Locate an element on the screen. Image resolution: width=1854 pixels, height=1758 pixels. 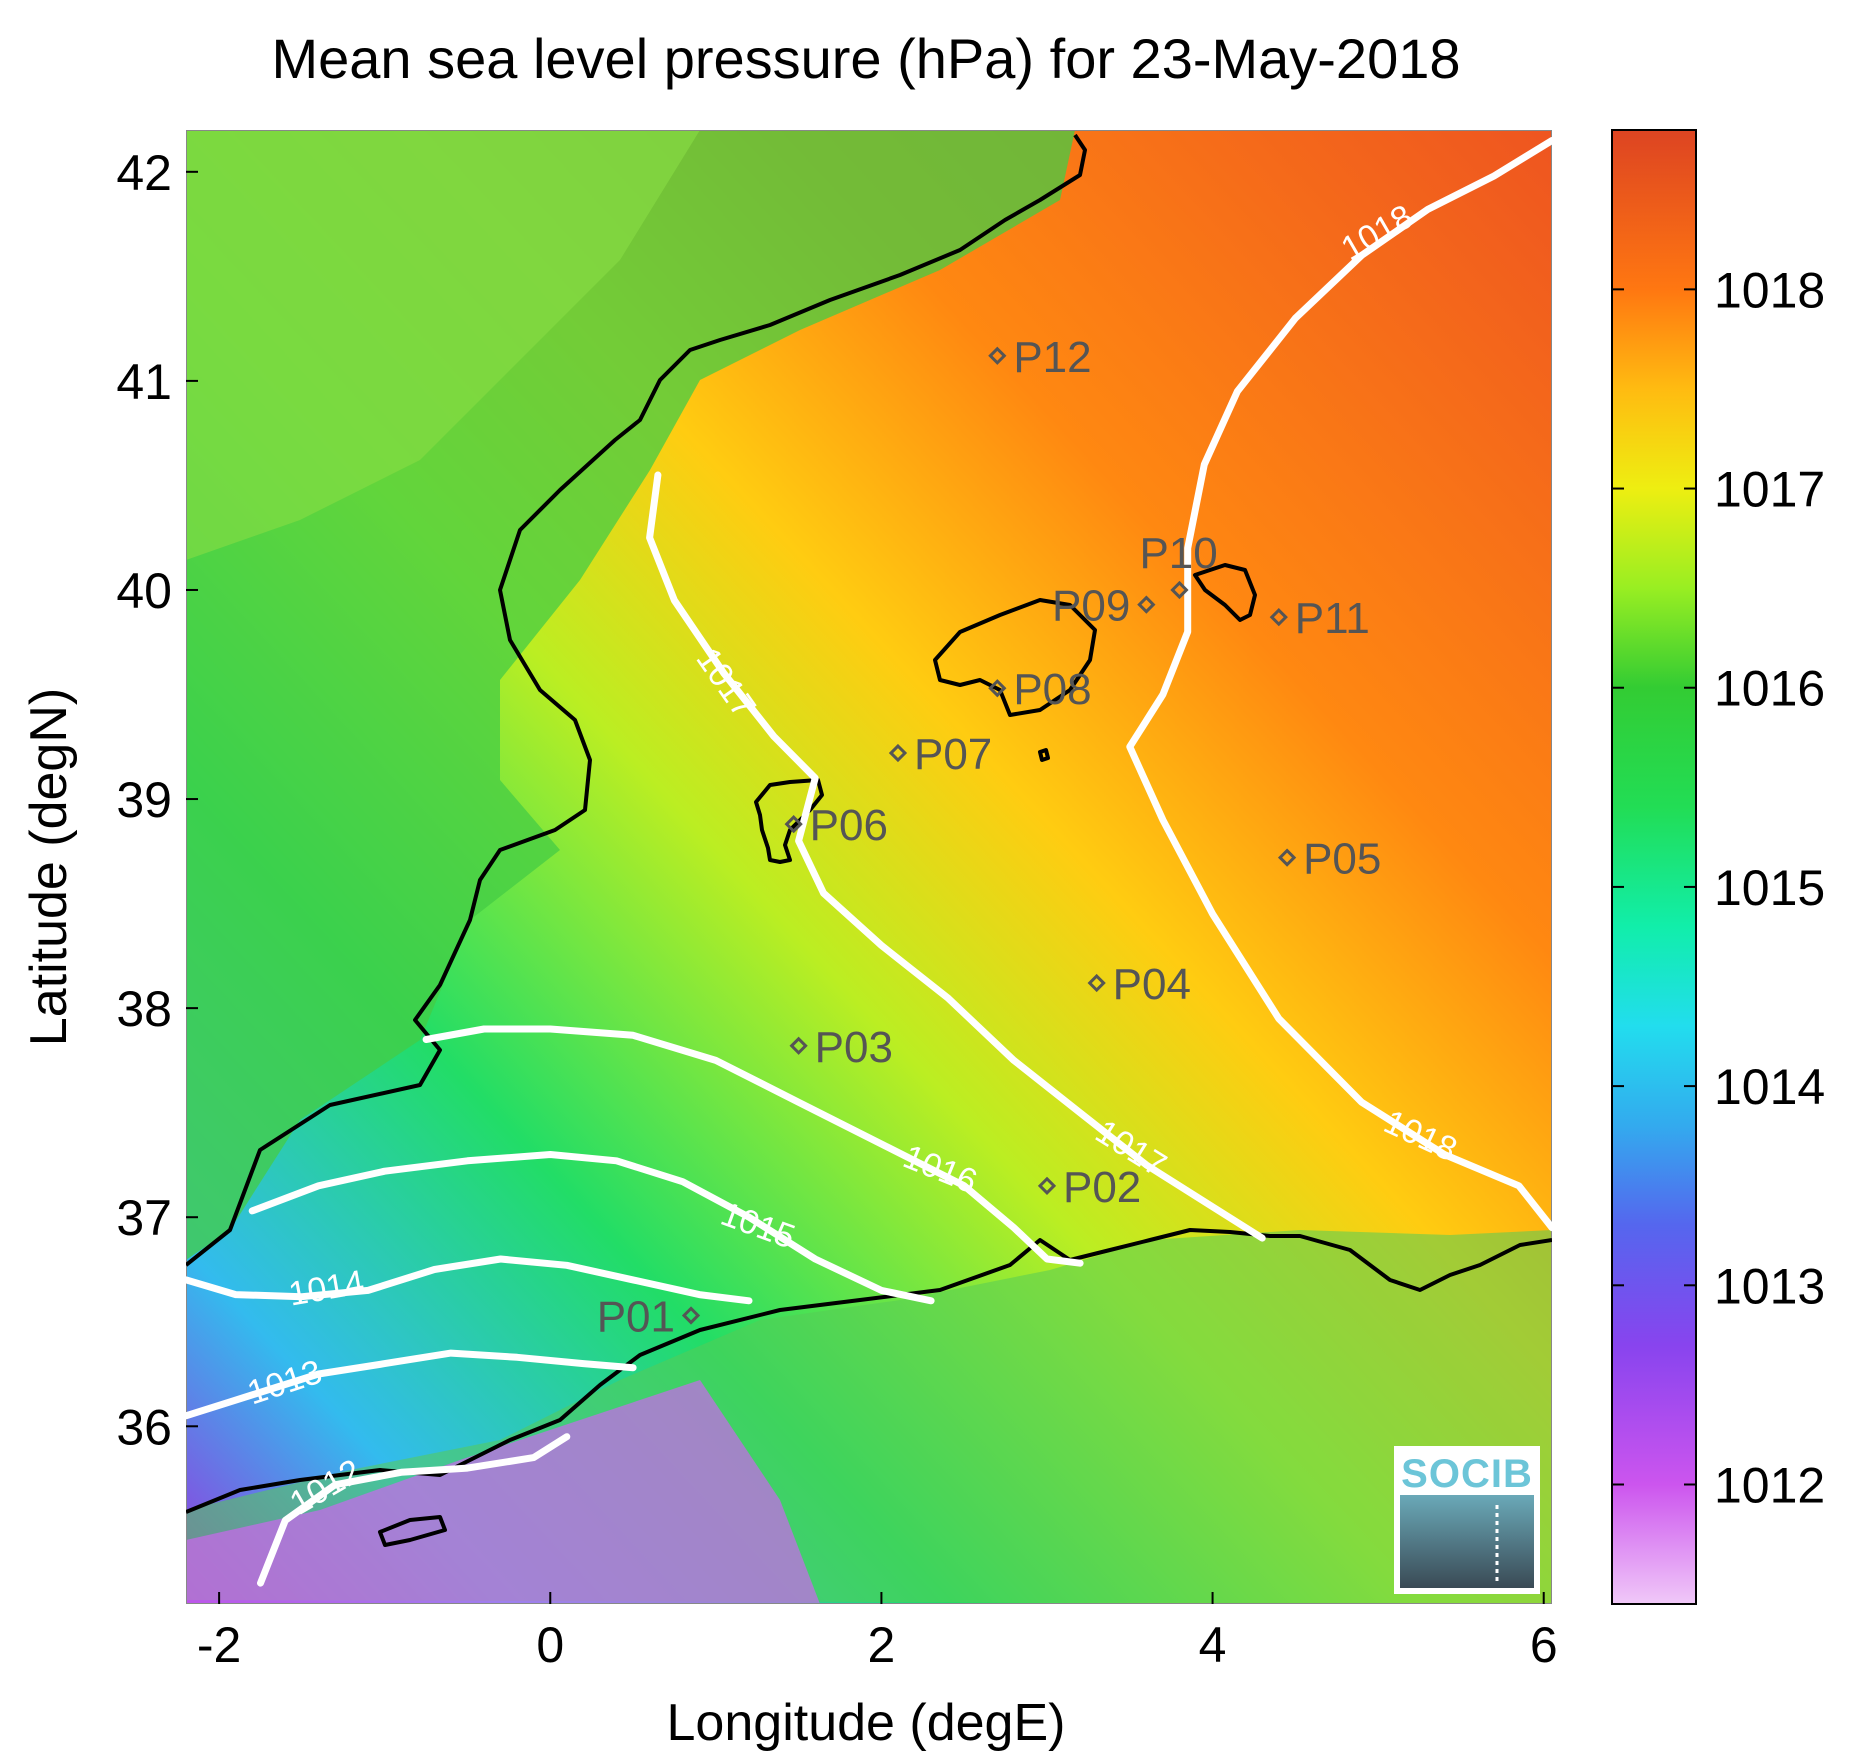
station-label-p10: P10 is located at coordinates (1178, 553).